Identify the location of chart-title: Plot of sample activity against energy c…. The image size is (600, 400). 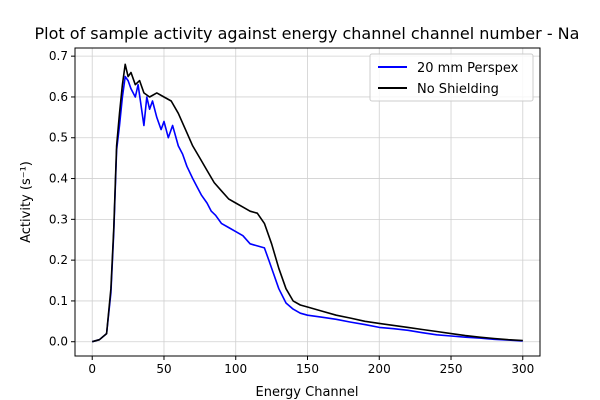
(307, 33).